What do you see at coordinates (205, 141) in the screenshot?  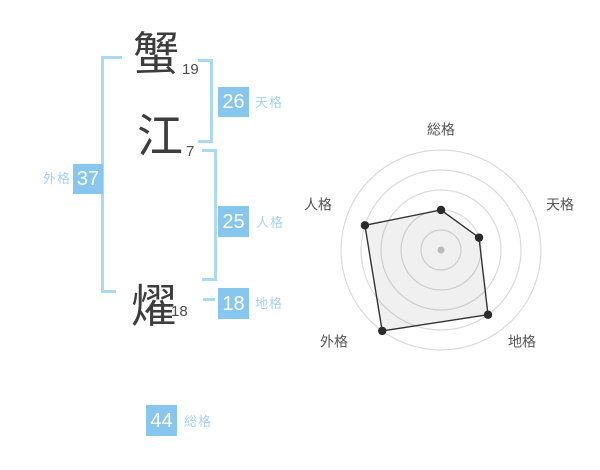 I see `tenkaku-bracket-bottom-tick` at bounding box center [205, 141].